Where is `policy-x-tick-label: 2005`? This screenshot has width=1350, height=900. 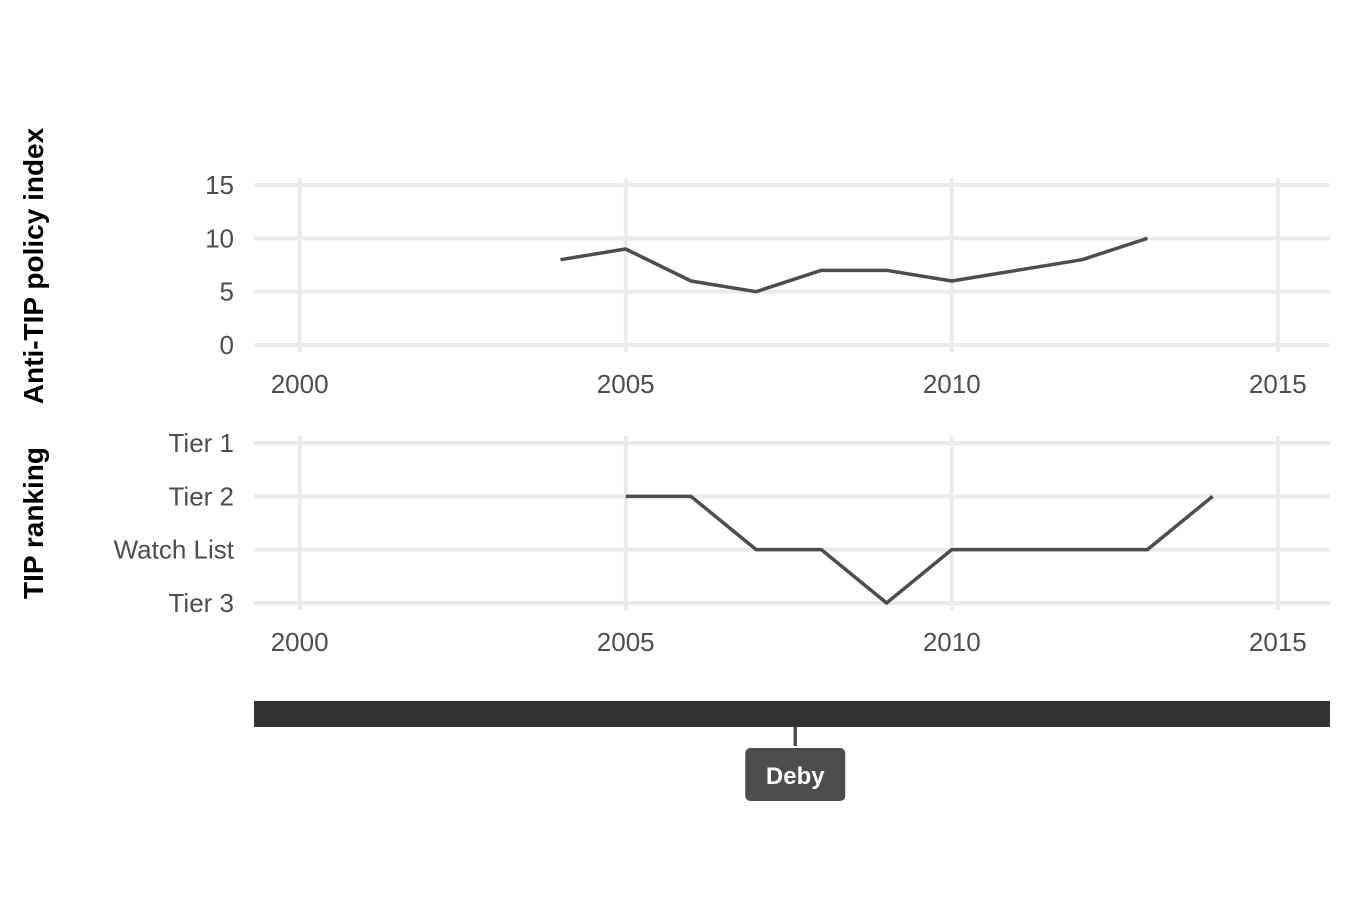 policy-x-tick-label: 2005 is located at coordinates (626, 384).